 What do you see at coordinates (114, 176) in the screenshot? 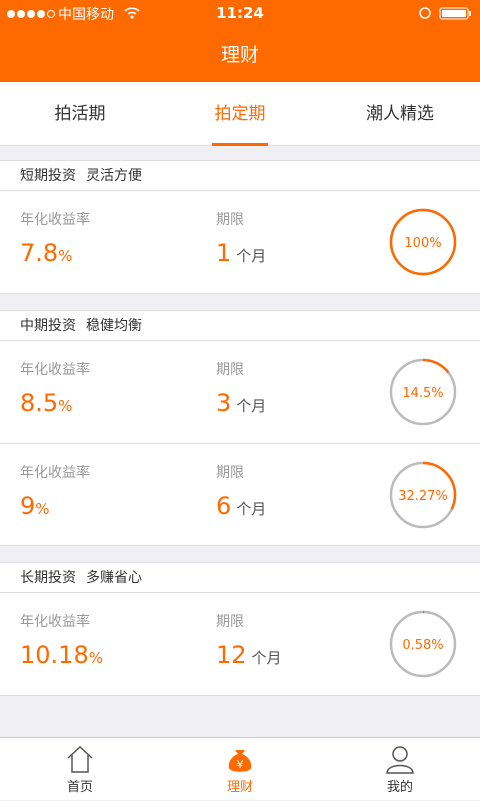
I see `section-subtitle: 灵活方便` at bounding box center [114, 176].